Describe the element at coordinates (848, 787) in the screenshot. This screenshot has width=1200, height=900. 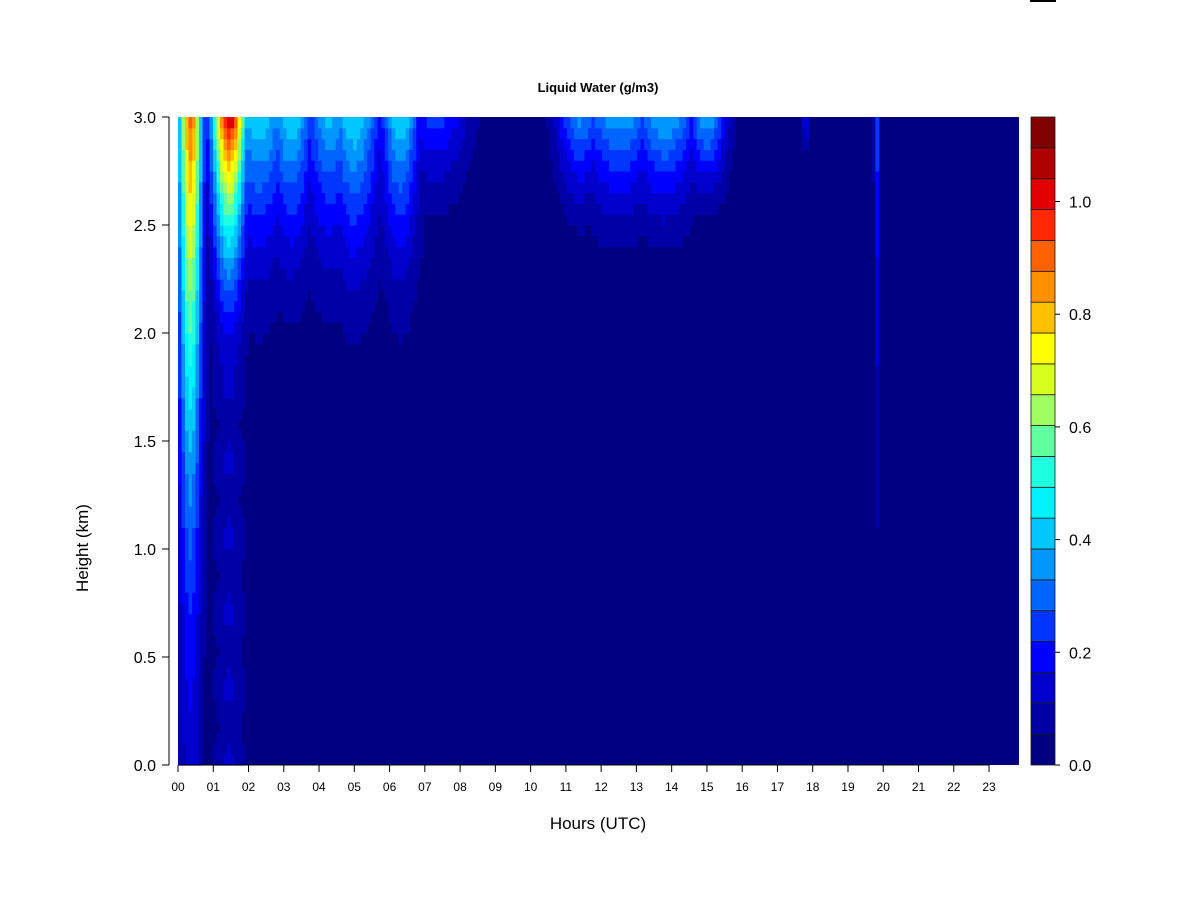
I see `x-tick-label: 19` at that location.